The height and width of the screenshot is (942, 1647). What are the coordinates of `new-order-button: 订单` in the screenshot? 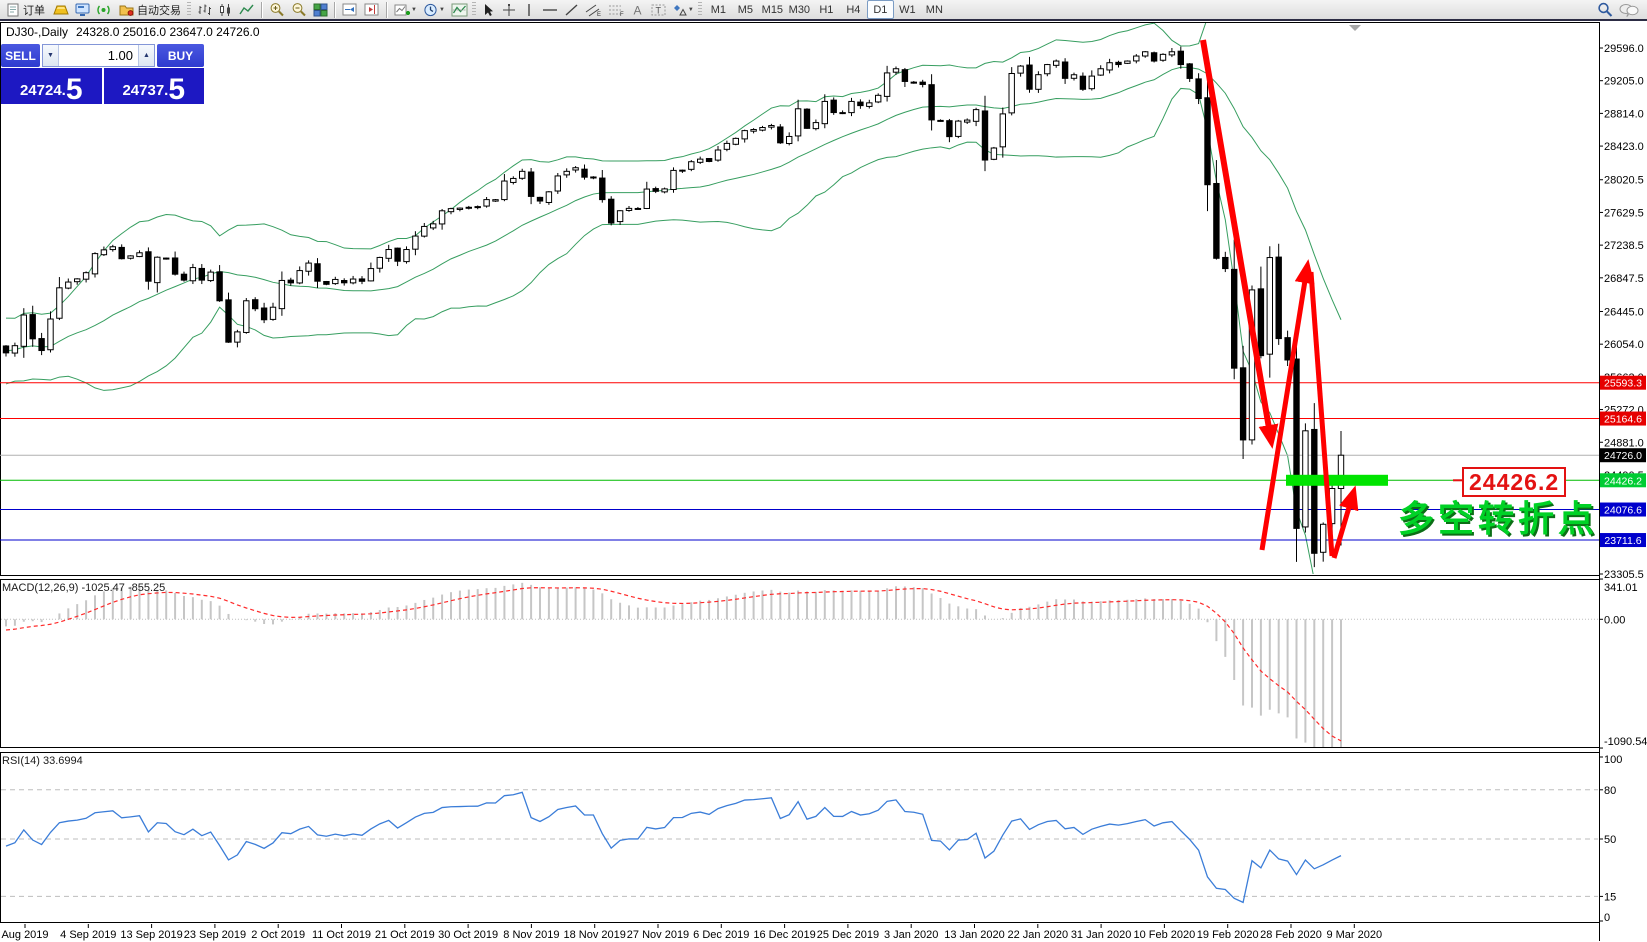 It's located at (26, 9).